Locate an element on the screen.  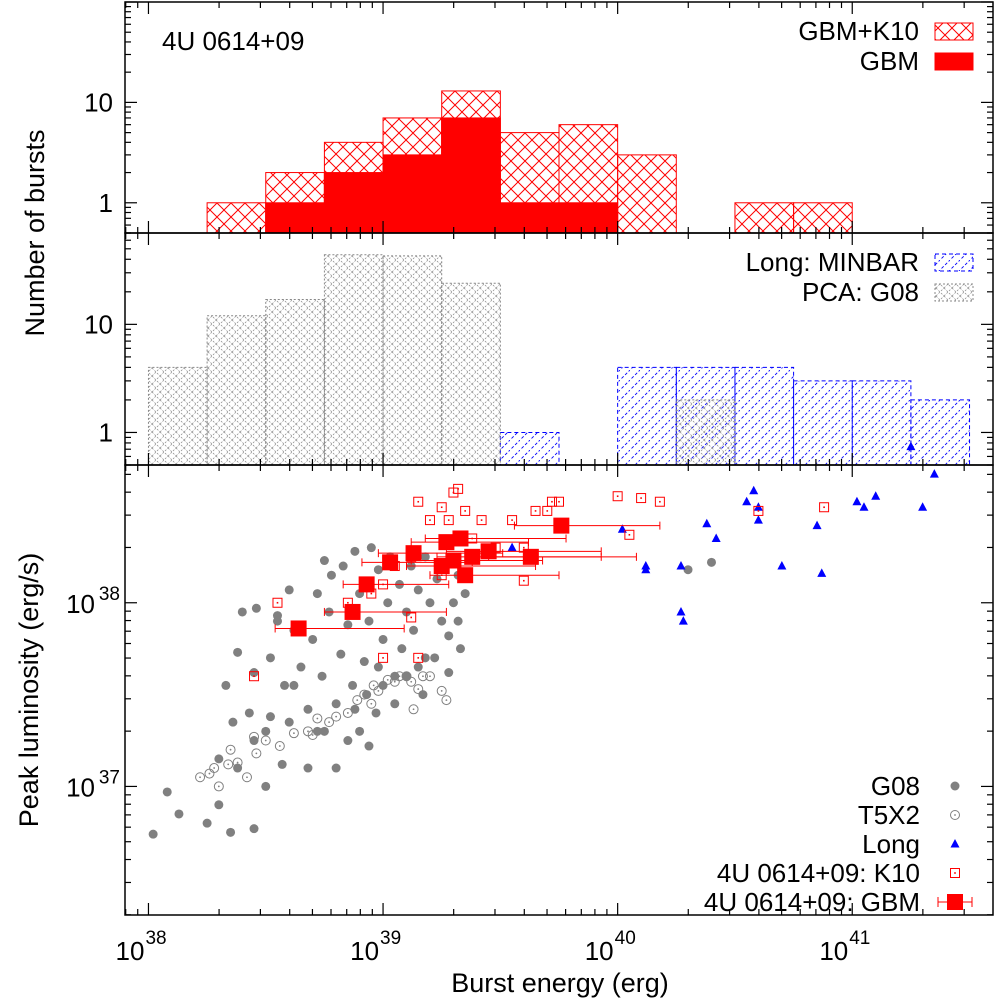
point-t5x2-16-dot is located at coordinates (357, 700).